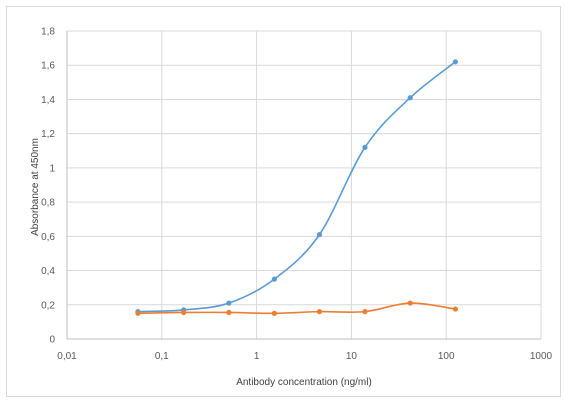 The height and width of the screenshot is (403, 568). Describe the element at coordinates (48, 100) in the screenshot. I see `y-tick-label: 1,4` at that location.